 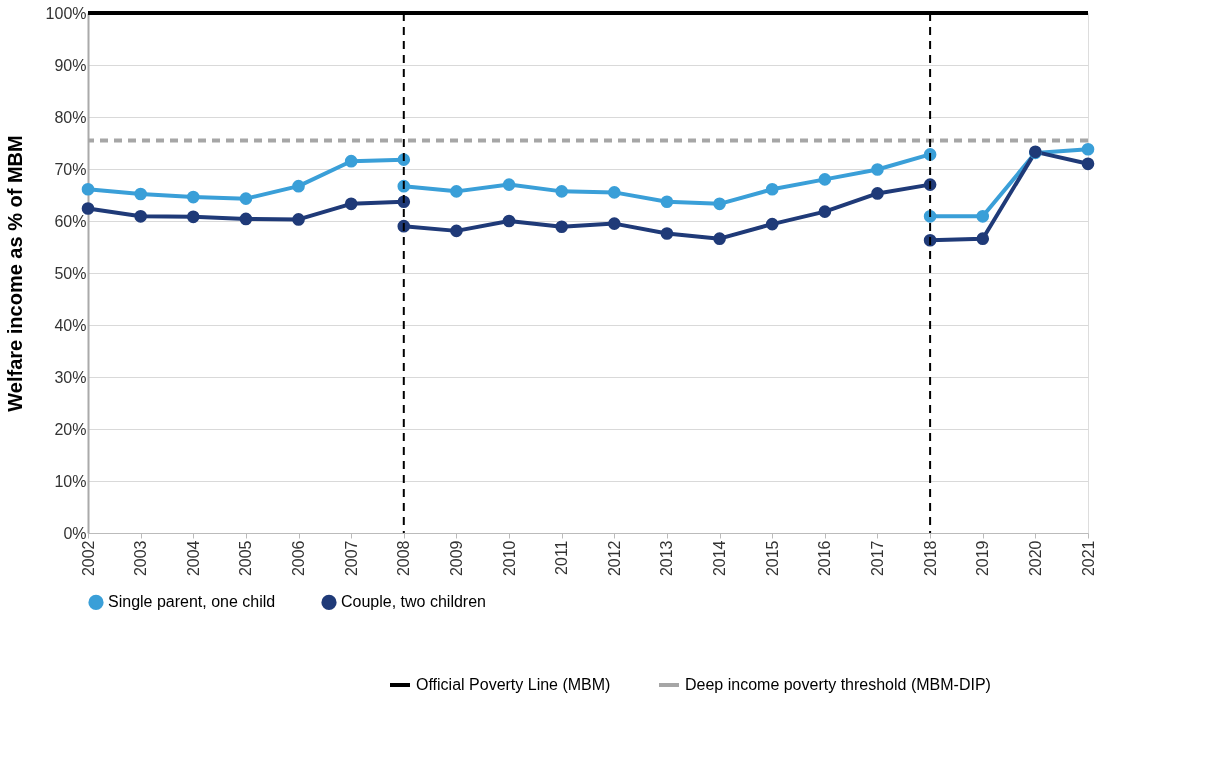 I want to click on y-tick-label: 70%, so click(x=70, y=169).